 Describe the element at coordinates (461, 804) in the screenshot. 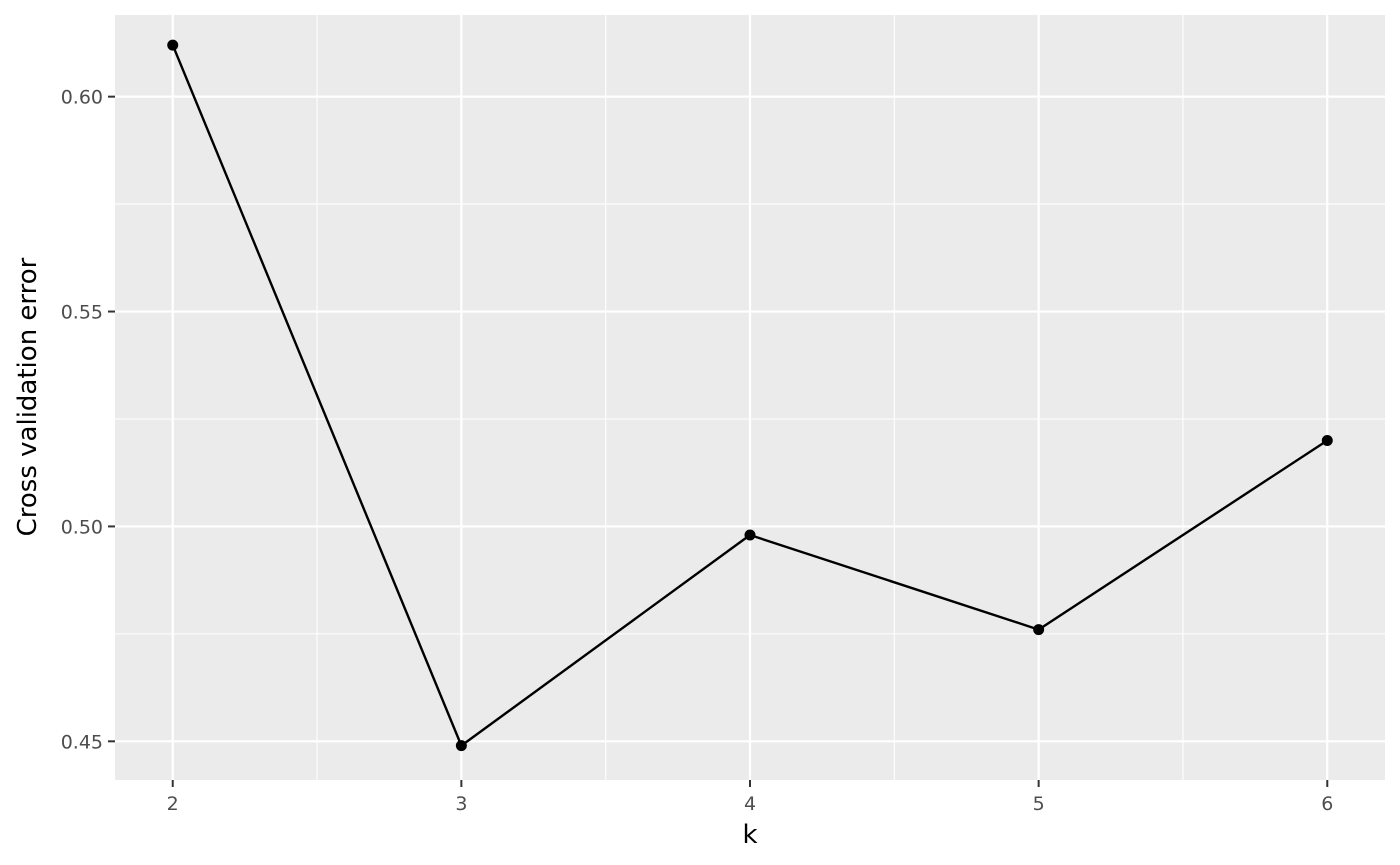

I see `x-tick-label-1: 3` at that location.